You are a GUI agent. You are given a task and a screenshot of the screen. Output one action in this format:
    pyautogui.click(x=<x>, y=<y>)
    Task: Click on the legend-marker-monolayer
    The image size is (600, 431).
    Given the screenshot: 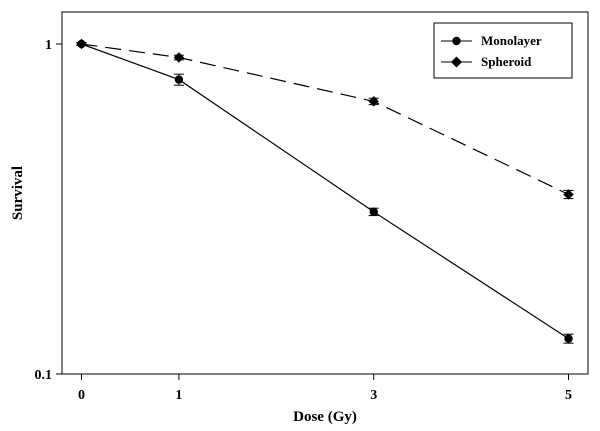 What is the action you would take?
    pyautogui.click(x=456, y=41)
    